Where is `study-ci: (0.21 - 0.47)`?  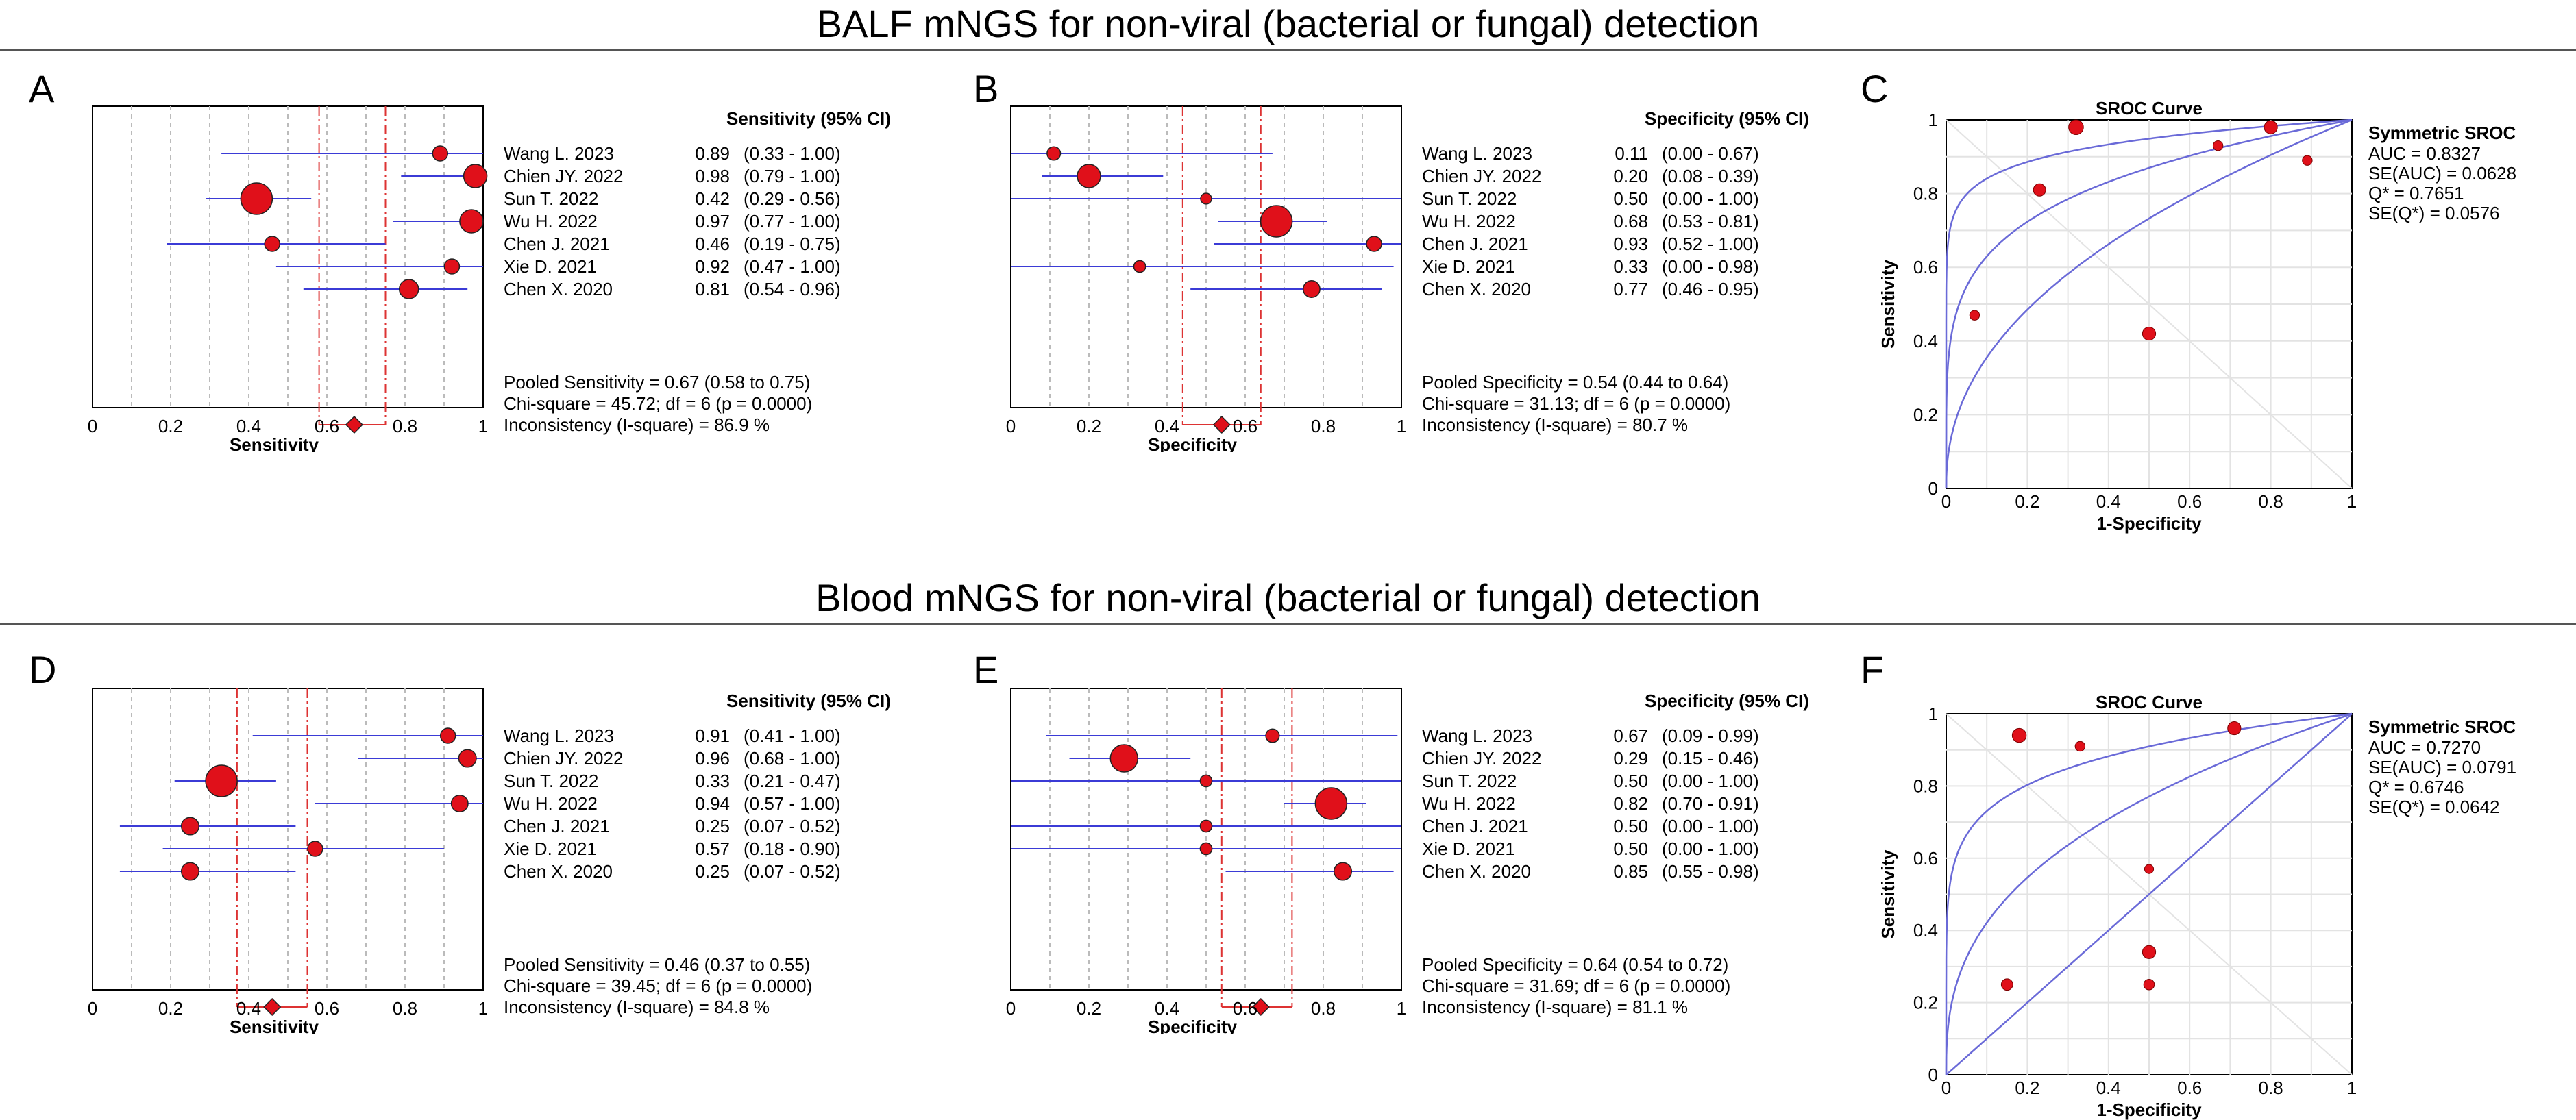
study-ci: (0.21 - 0.47) is located at coordinates (793, 781).